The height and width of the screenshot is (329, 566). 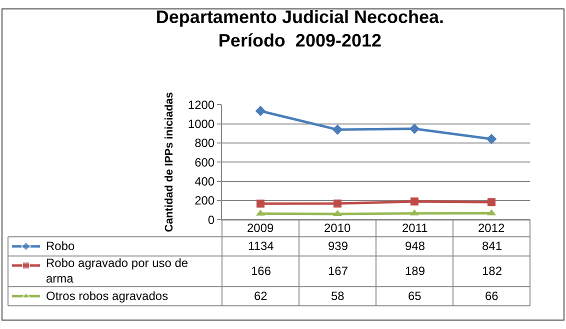 What do you see at coordinates (261, 246) in the screenshot?
I see `data-label: 1134` at bounding box center [261, 246].